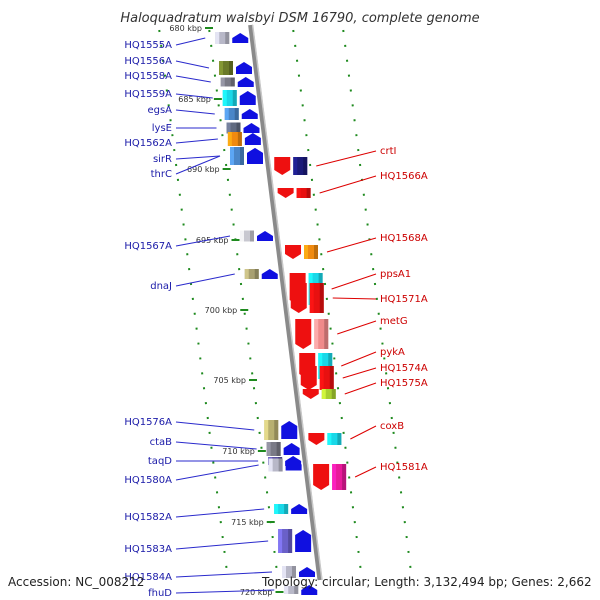  What do you see at coordinates (148, 577) in the screenshot?
I see `gene-label-left: HQ1584A` at bounding box center [148, 577].